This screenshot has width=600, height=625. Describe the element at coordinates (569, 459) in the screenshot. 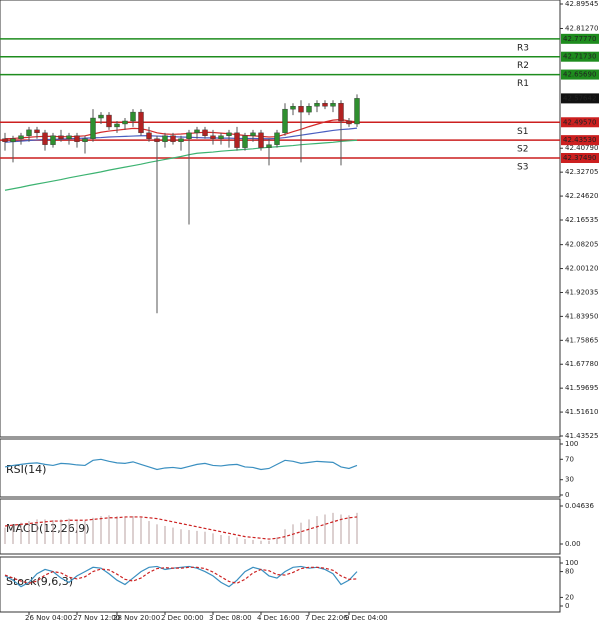

I see `y-tick-label: 70` at that location.